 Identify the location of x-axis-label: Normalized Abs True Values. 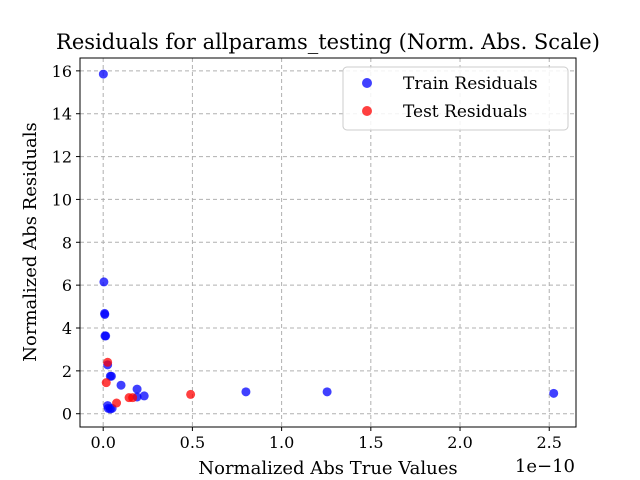
(327, 468).